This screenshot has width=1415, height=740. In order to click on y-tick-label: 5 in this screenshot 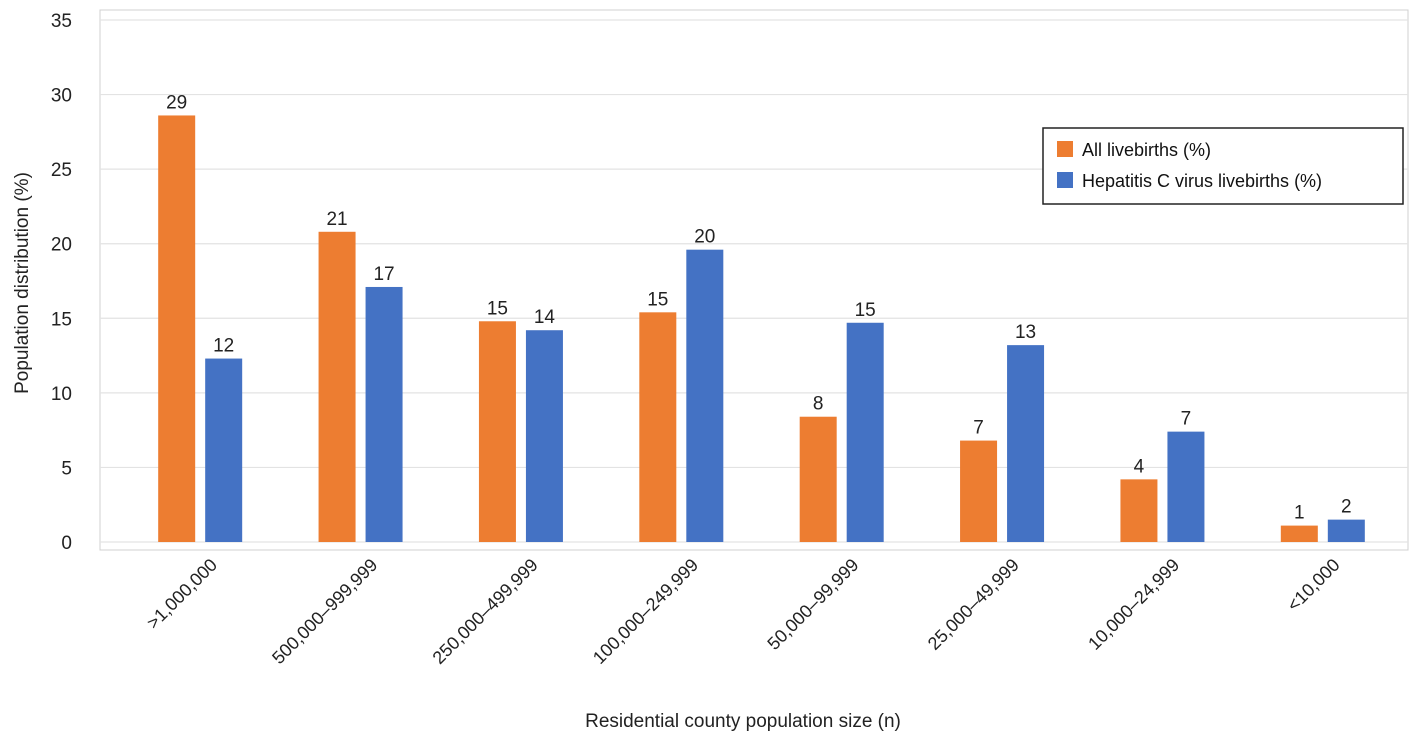, I will do `click(66, 468)`.